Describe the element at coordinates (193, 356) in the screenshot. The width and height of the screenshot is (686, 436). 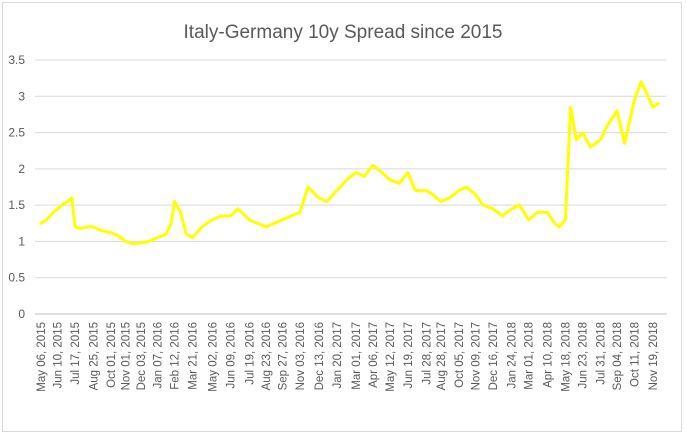
I see `x-tick-label: Mar 21, 2016` at that location.